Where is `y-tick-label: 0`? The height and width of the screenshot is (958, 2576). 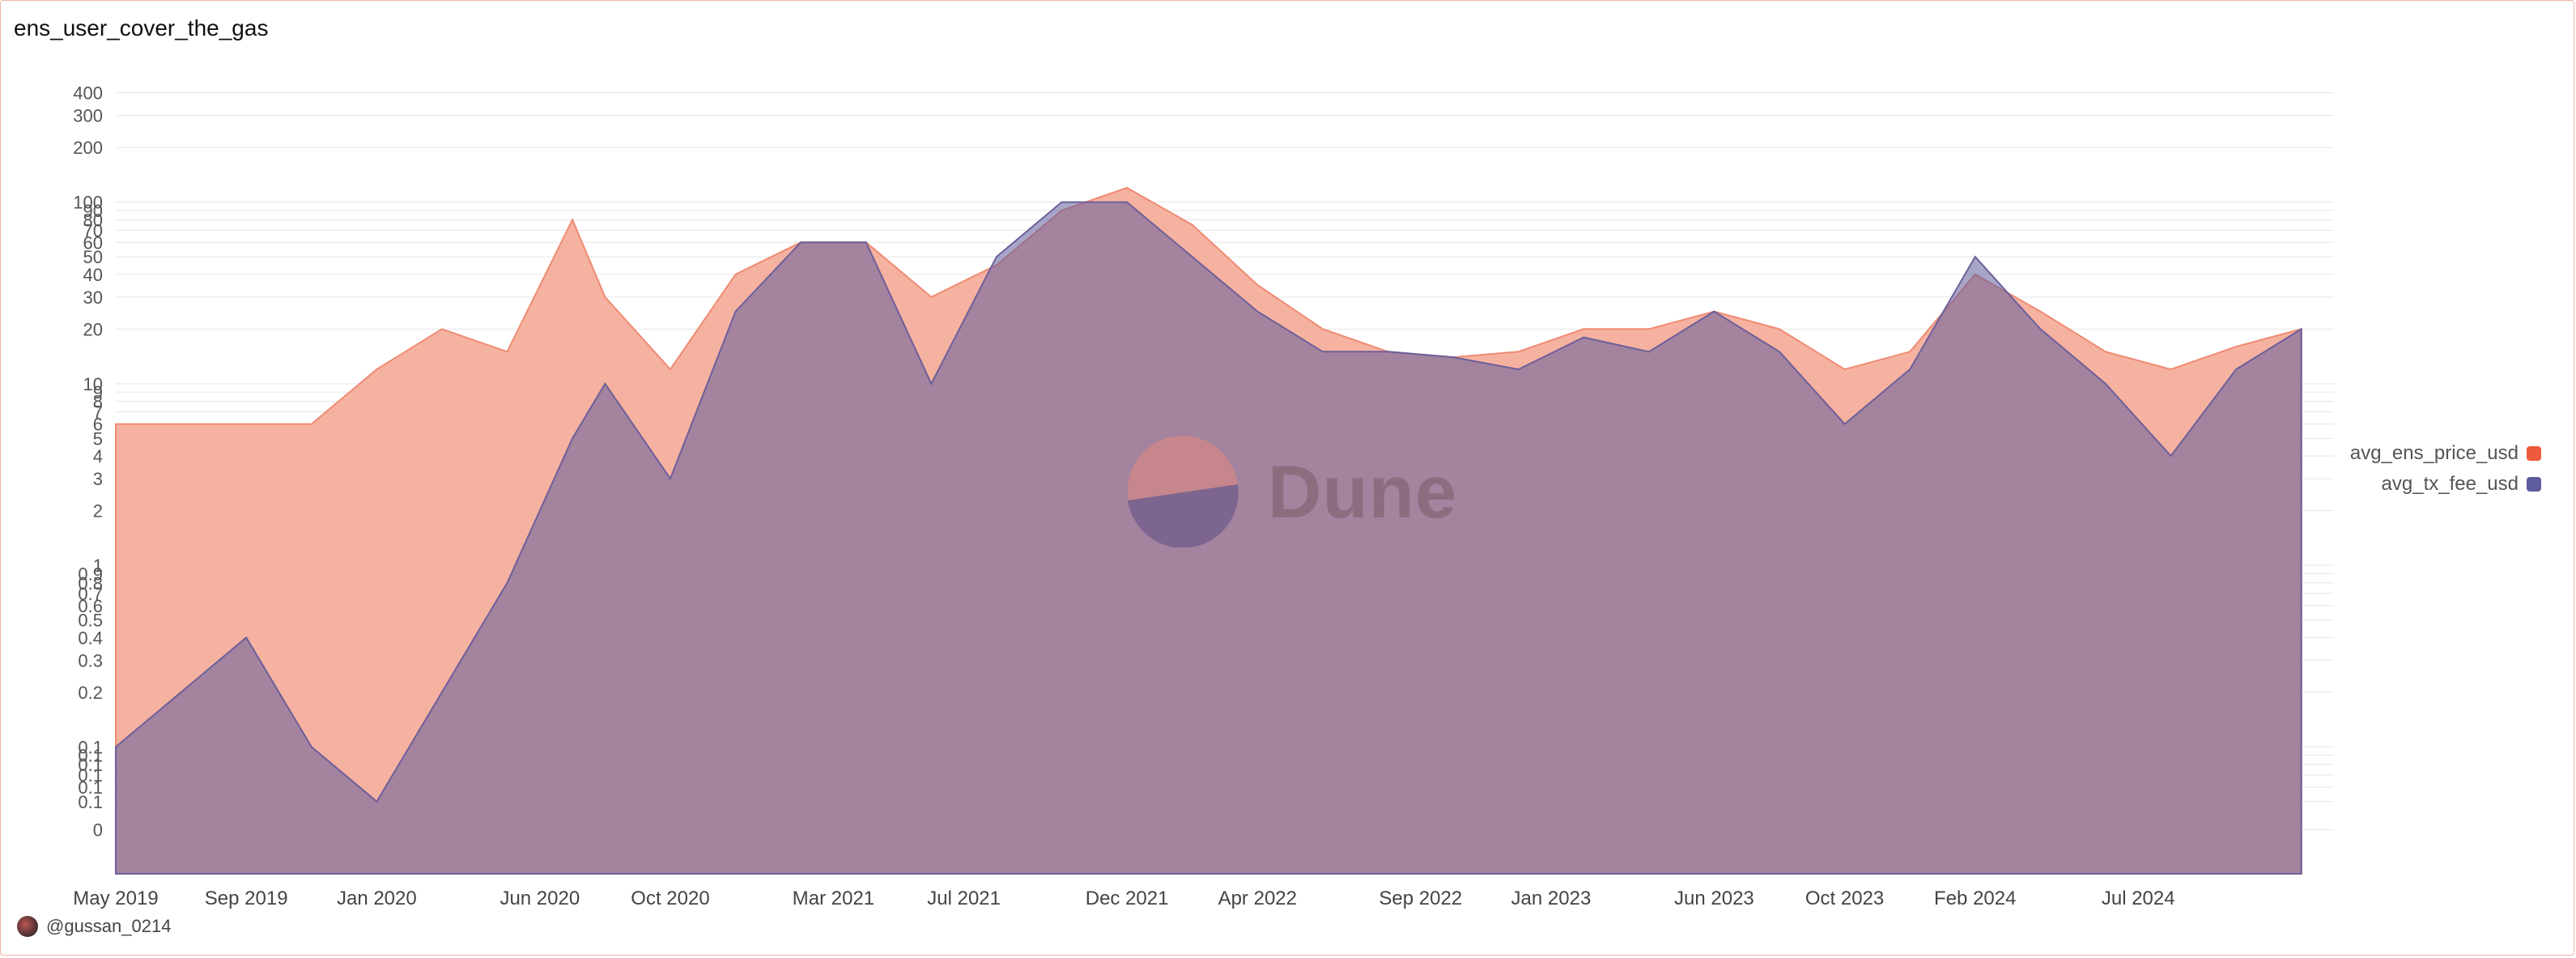
y-tick-label: 0 is located at coordinates (98, 831).